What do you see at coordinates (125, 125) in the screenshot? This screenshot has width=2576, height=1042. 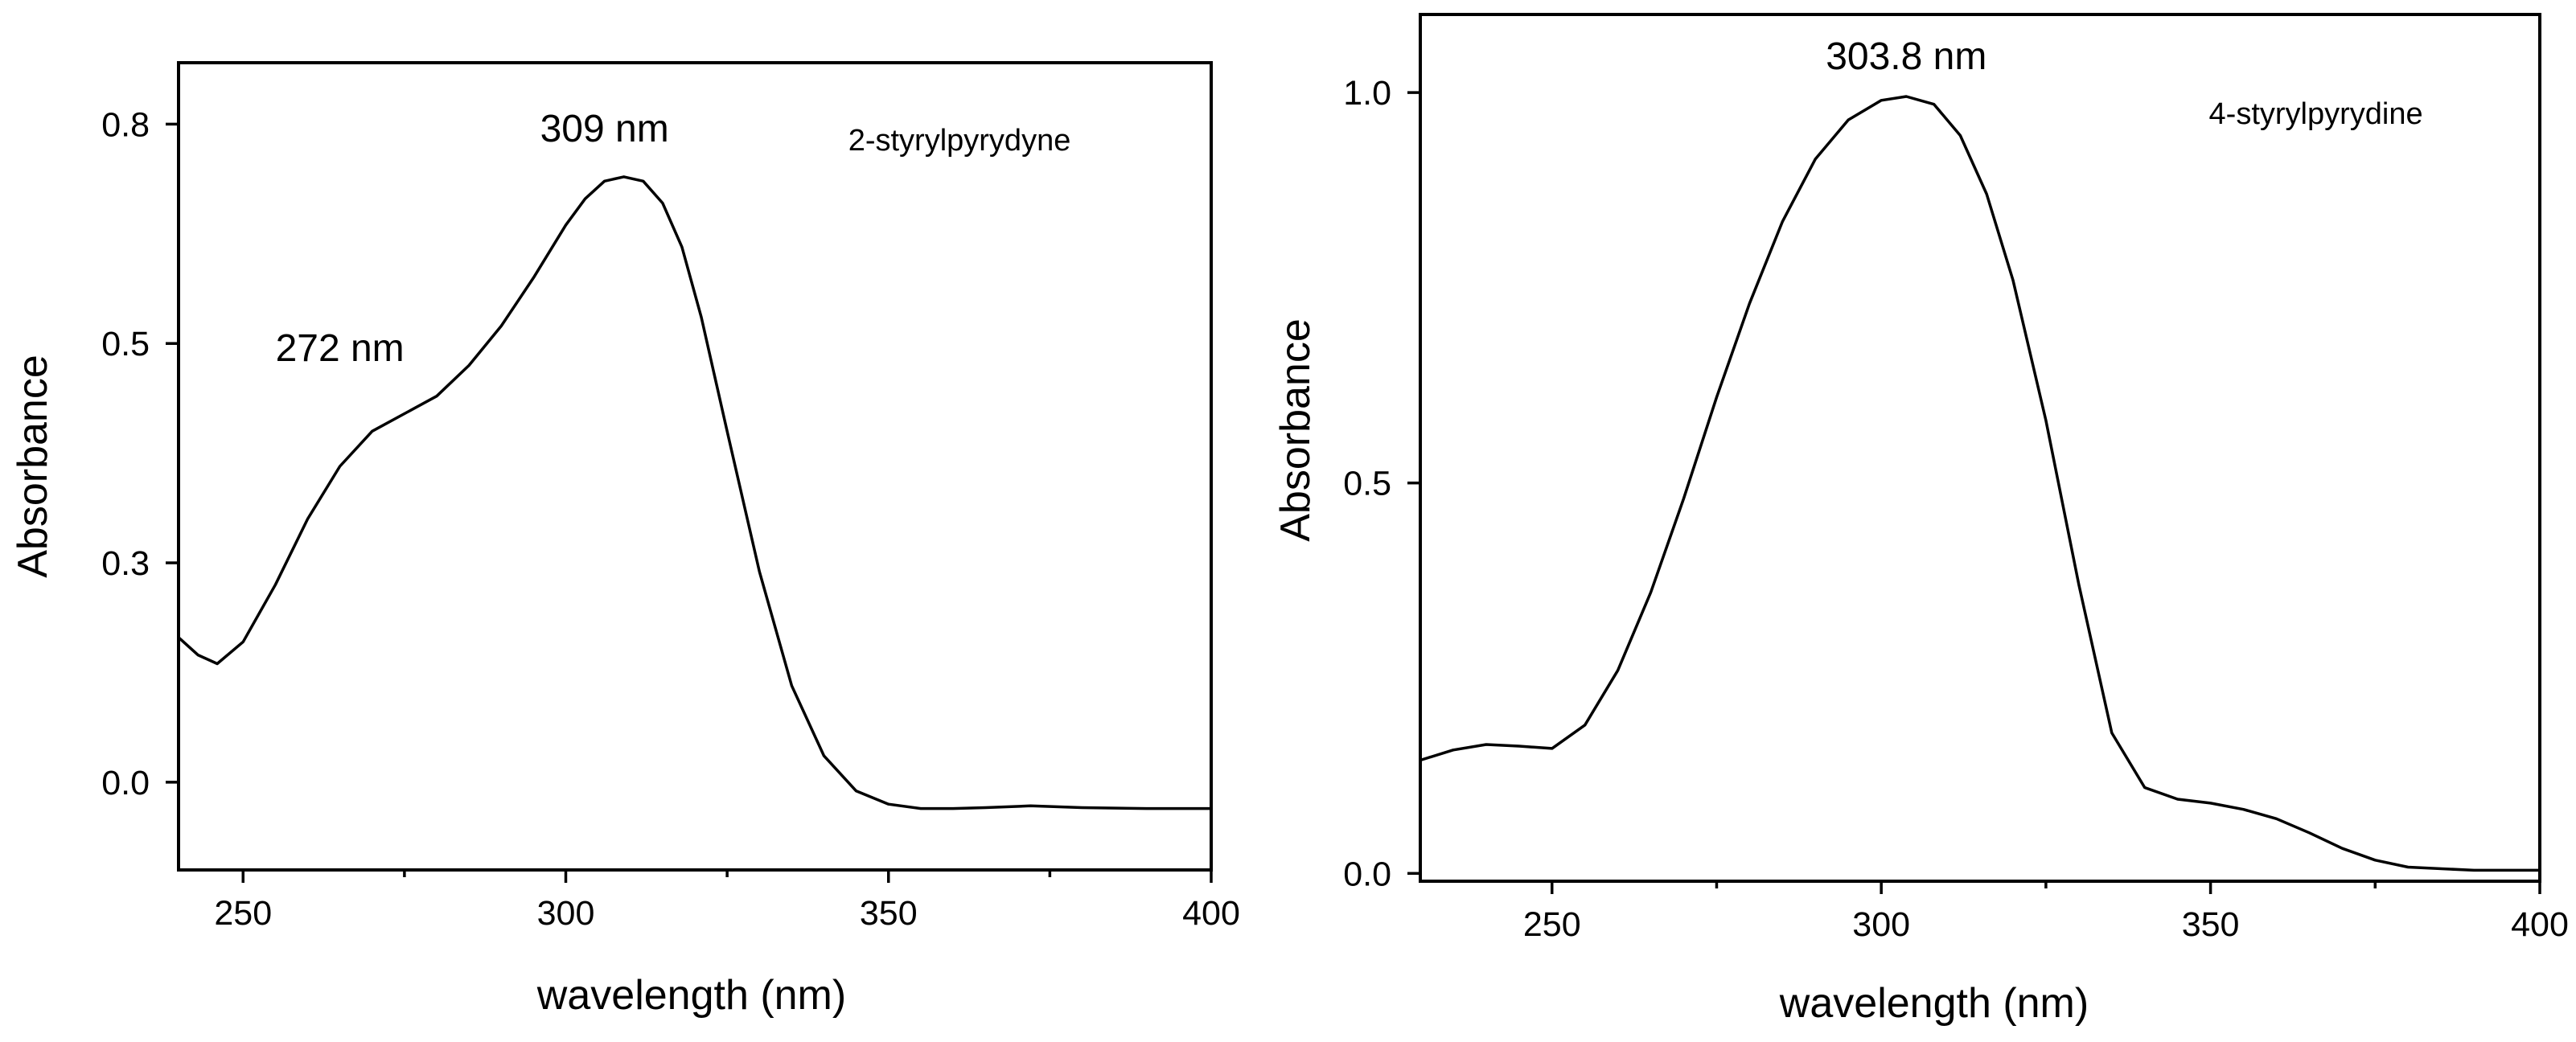 I see `y-tick-label: 0.8` at bounding box center [125, 125].